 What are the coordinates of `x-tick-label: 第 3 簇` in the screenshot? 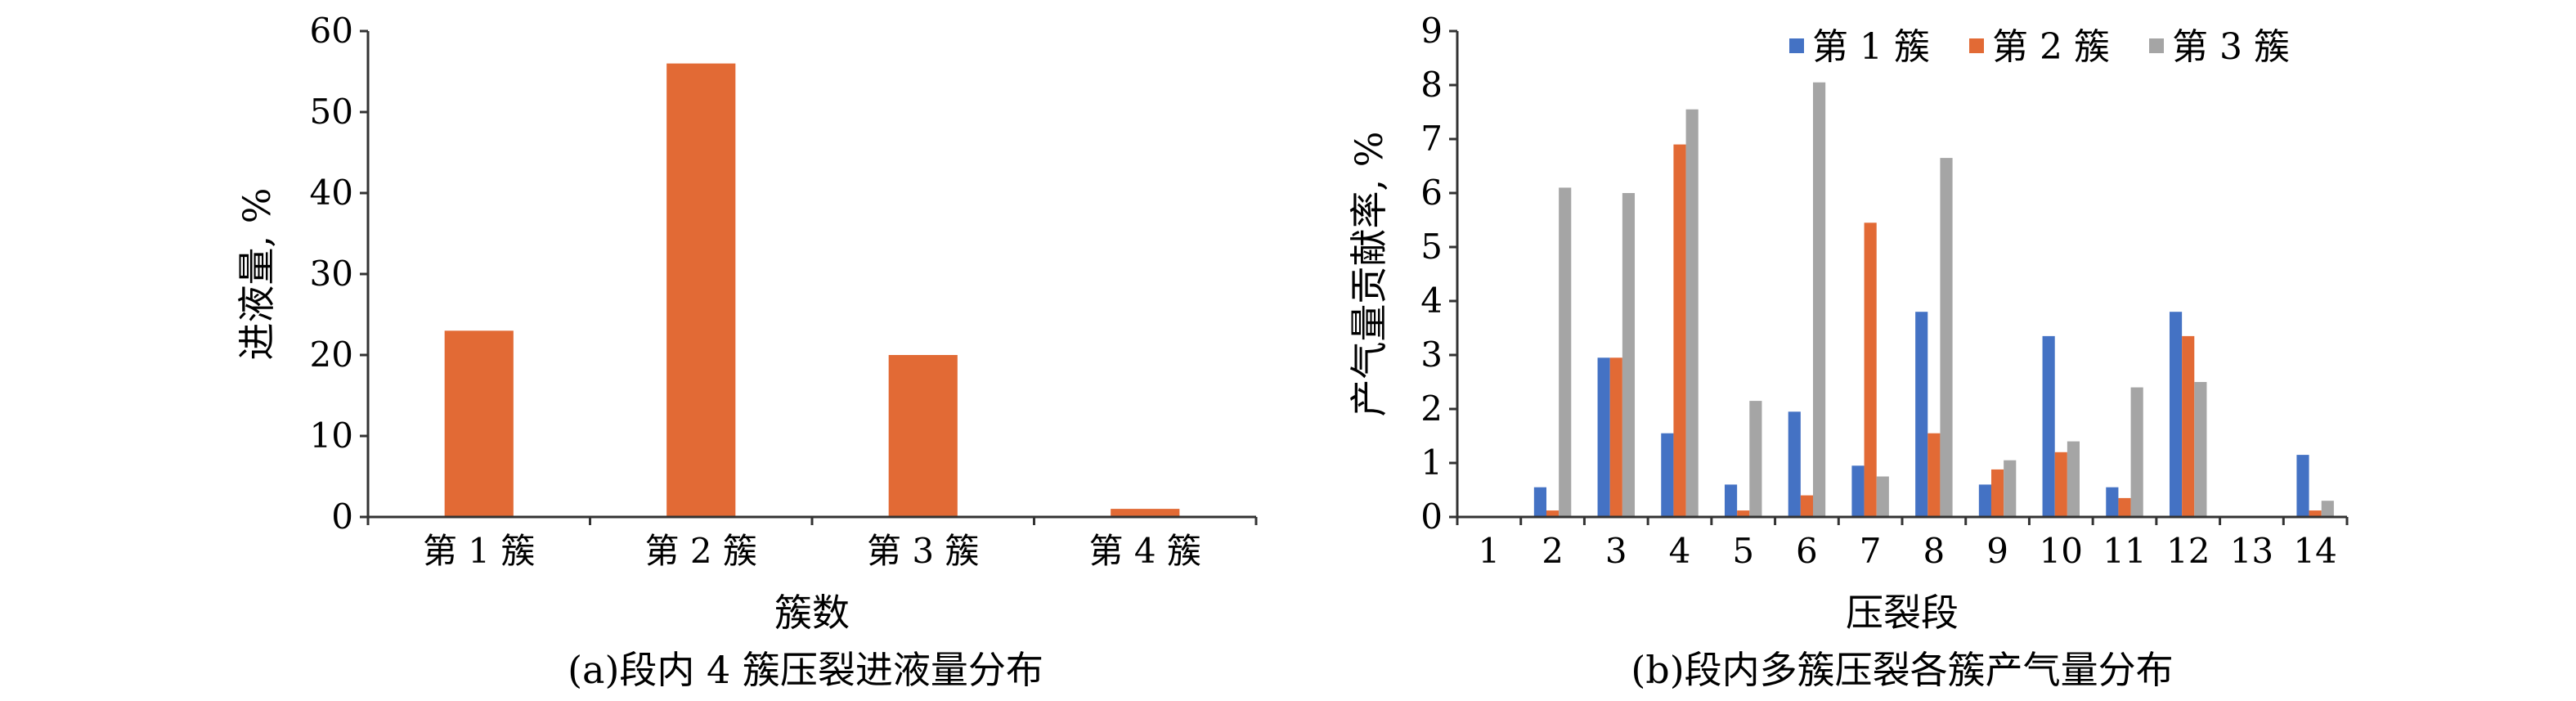 It's located at (923, 551).